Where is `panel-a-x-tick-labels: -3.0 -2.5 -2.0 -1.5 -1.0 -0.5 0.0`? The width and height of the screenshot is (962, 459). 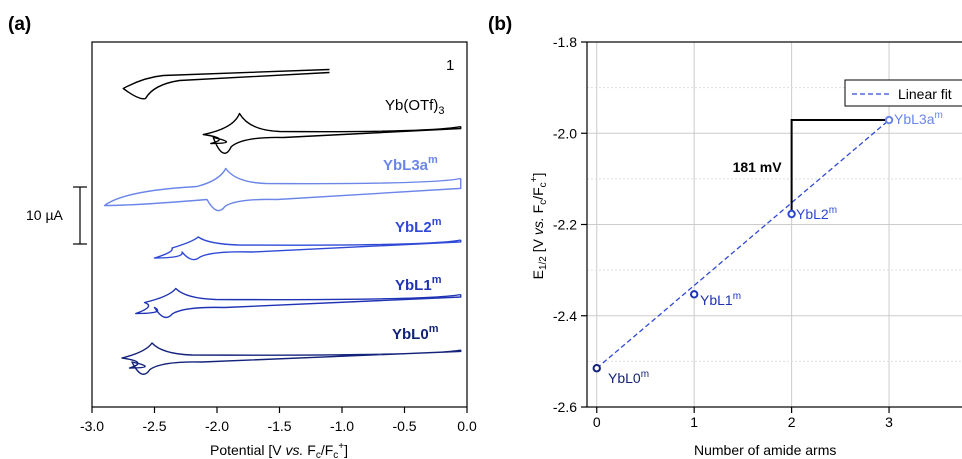
panel-a-x-tick-labels: -3.0 -2.5 -2.0 -1.5 -1.0 -0.5 0.0 is located at coordinates (278, 426).